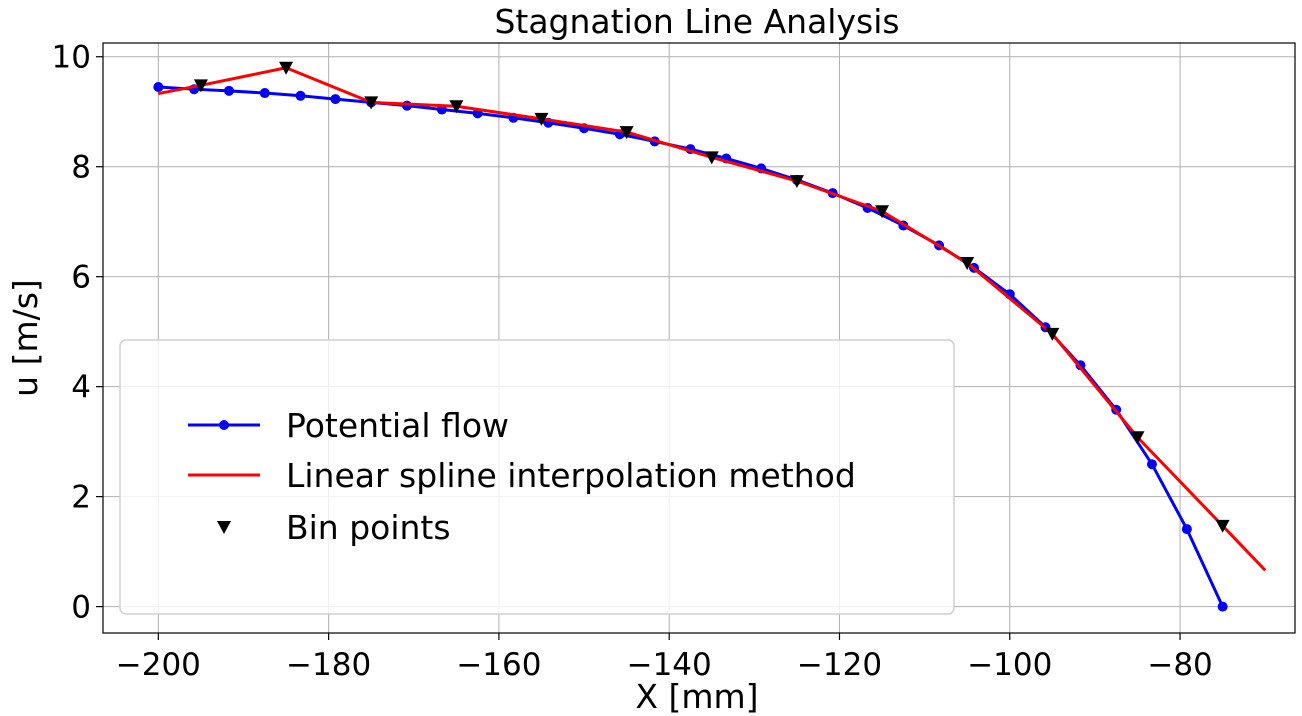  Describe the element at coordinates (81, 608) in the screenshot. I see `y-tick-label: 0` at that location.